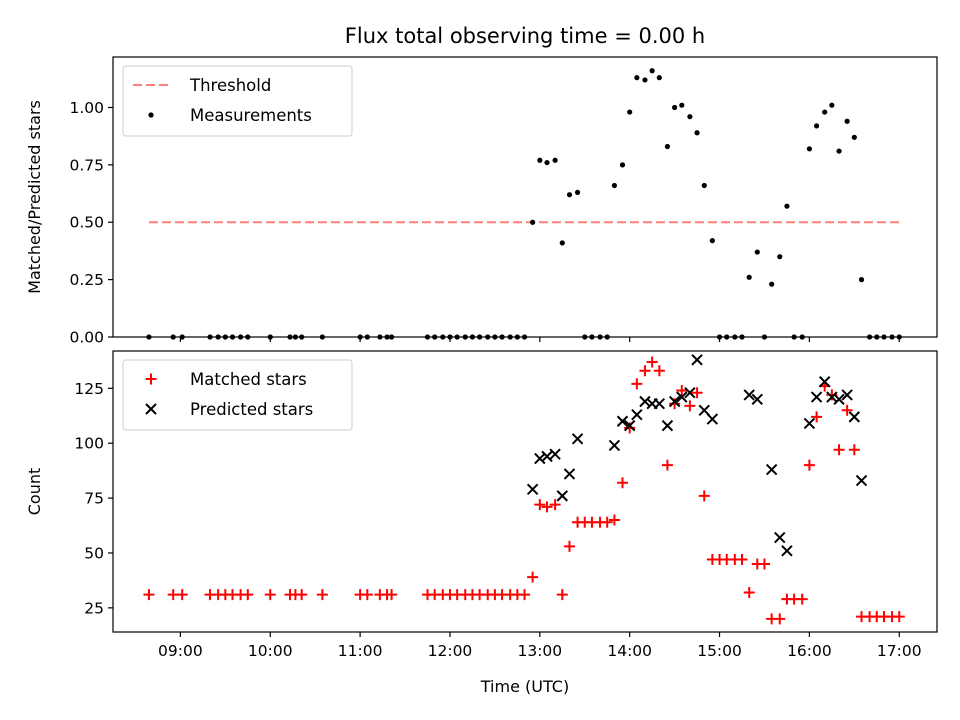 This screenshot has height=720, width=960. Describe the element at coordinates (86, 280) in the screenshot. I see `y-tick-label: 0.25` at that location.